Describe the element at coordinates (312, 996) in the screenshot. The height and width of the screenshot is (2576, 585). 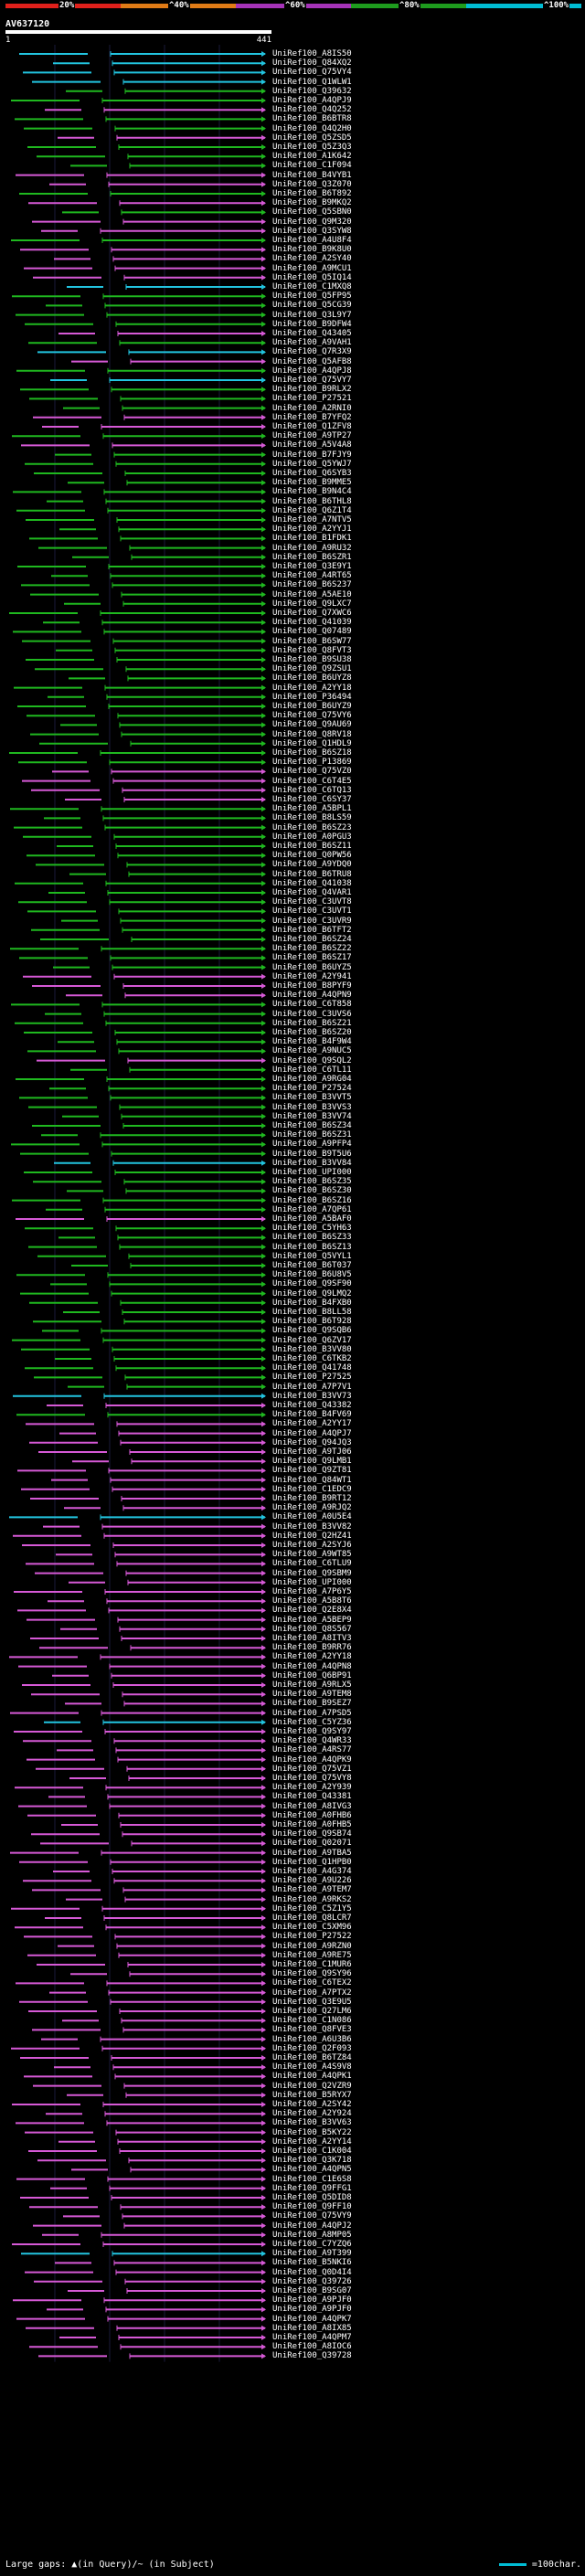
I see `hit-label: UniRef100_A4QPN9` at that location.